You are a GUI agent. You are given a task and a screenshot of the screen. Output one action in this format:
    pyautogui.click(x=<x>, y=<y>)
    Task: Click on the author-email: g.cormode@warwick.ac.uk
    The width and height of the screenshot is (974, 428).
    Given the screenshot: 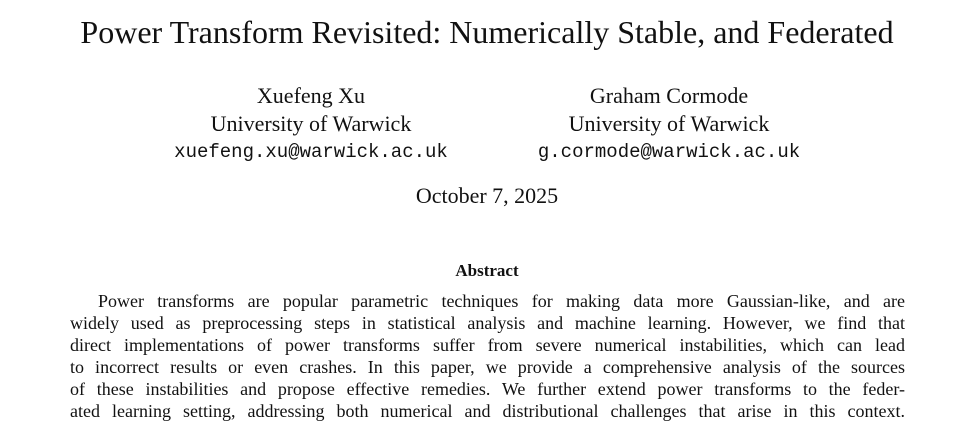 What is the action you would take?
    pyautogui.click(x=669, y=152)
    